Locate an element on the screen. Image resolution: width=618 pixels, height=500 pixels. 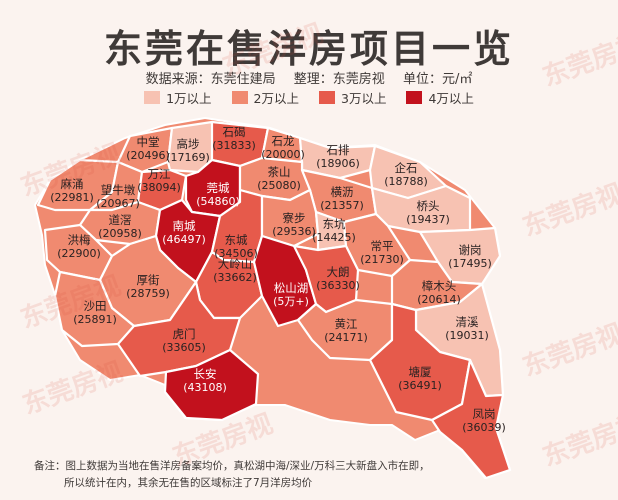
compiler: 整理：东莞房视 is located at coordinates (339, 79).